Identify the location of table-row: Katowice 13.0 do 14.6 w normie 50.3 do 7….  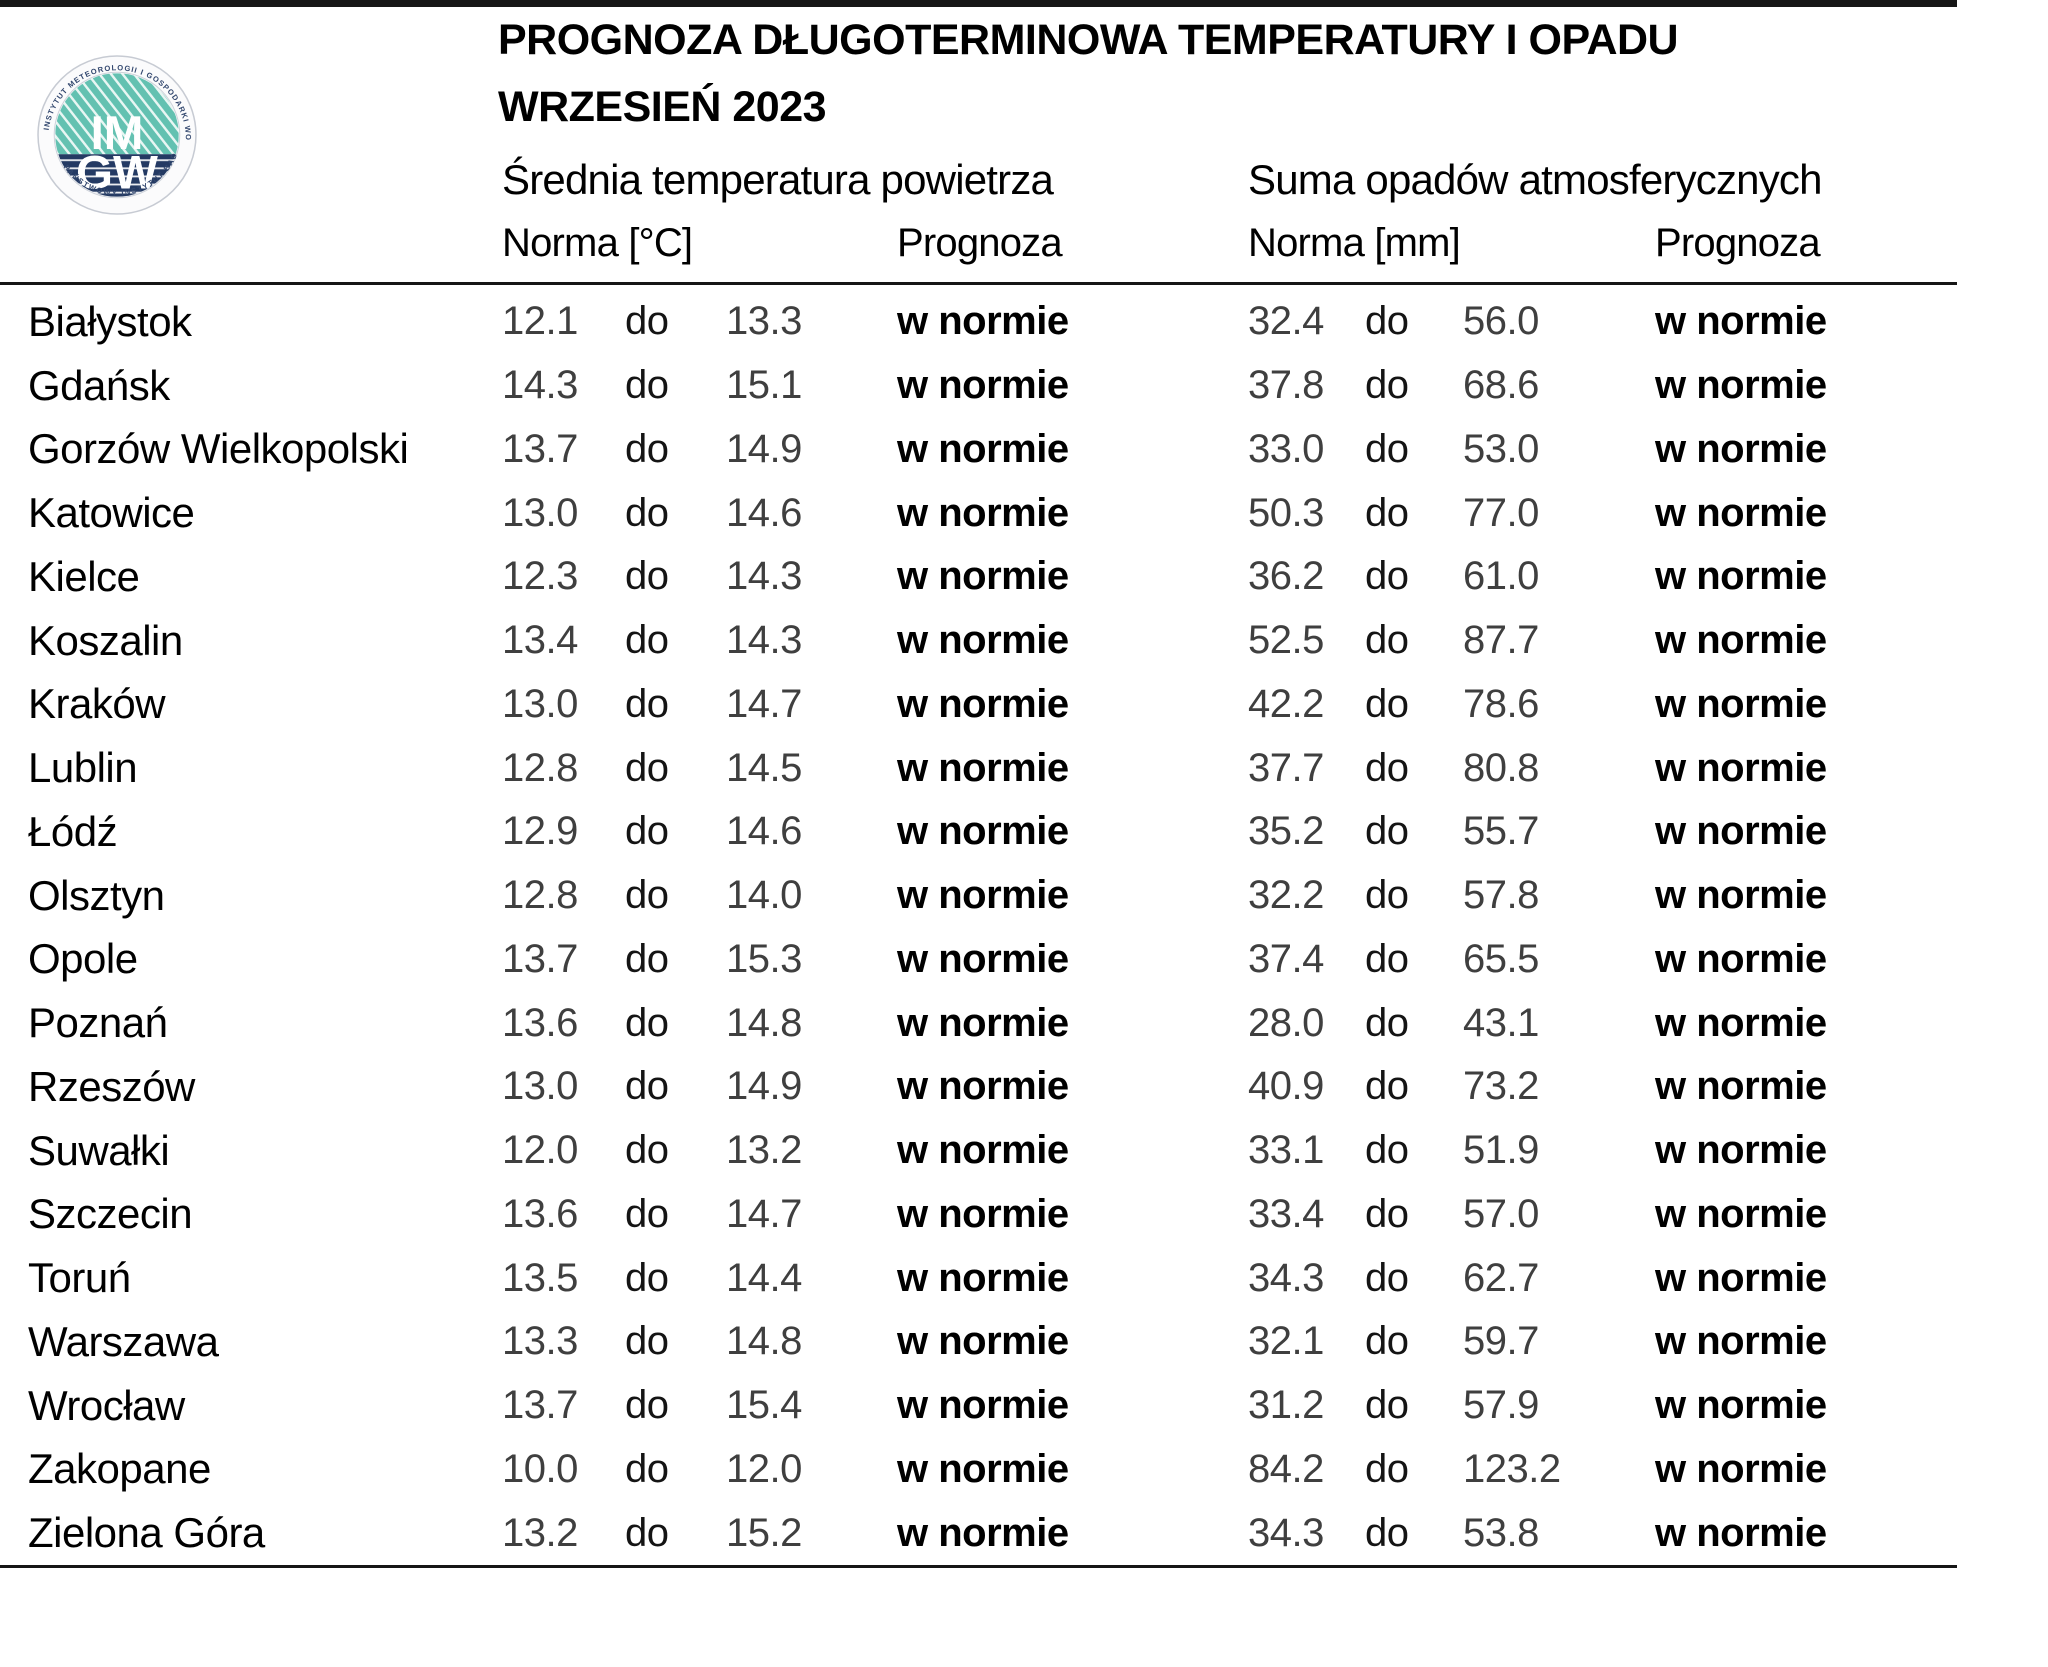
(978, 513).